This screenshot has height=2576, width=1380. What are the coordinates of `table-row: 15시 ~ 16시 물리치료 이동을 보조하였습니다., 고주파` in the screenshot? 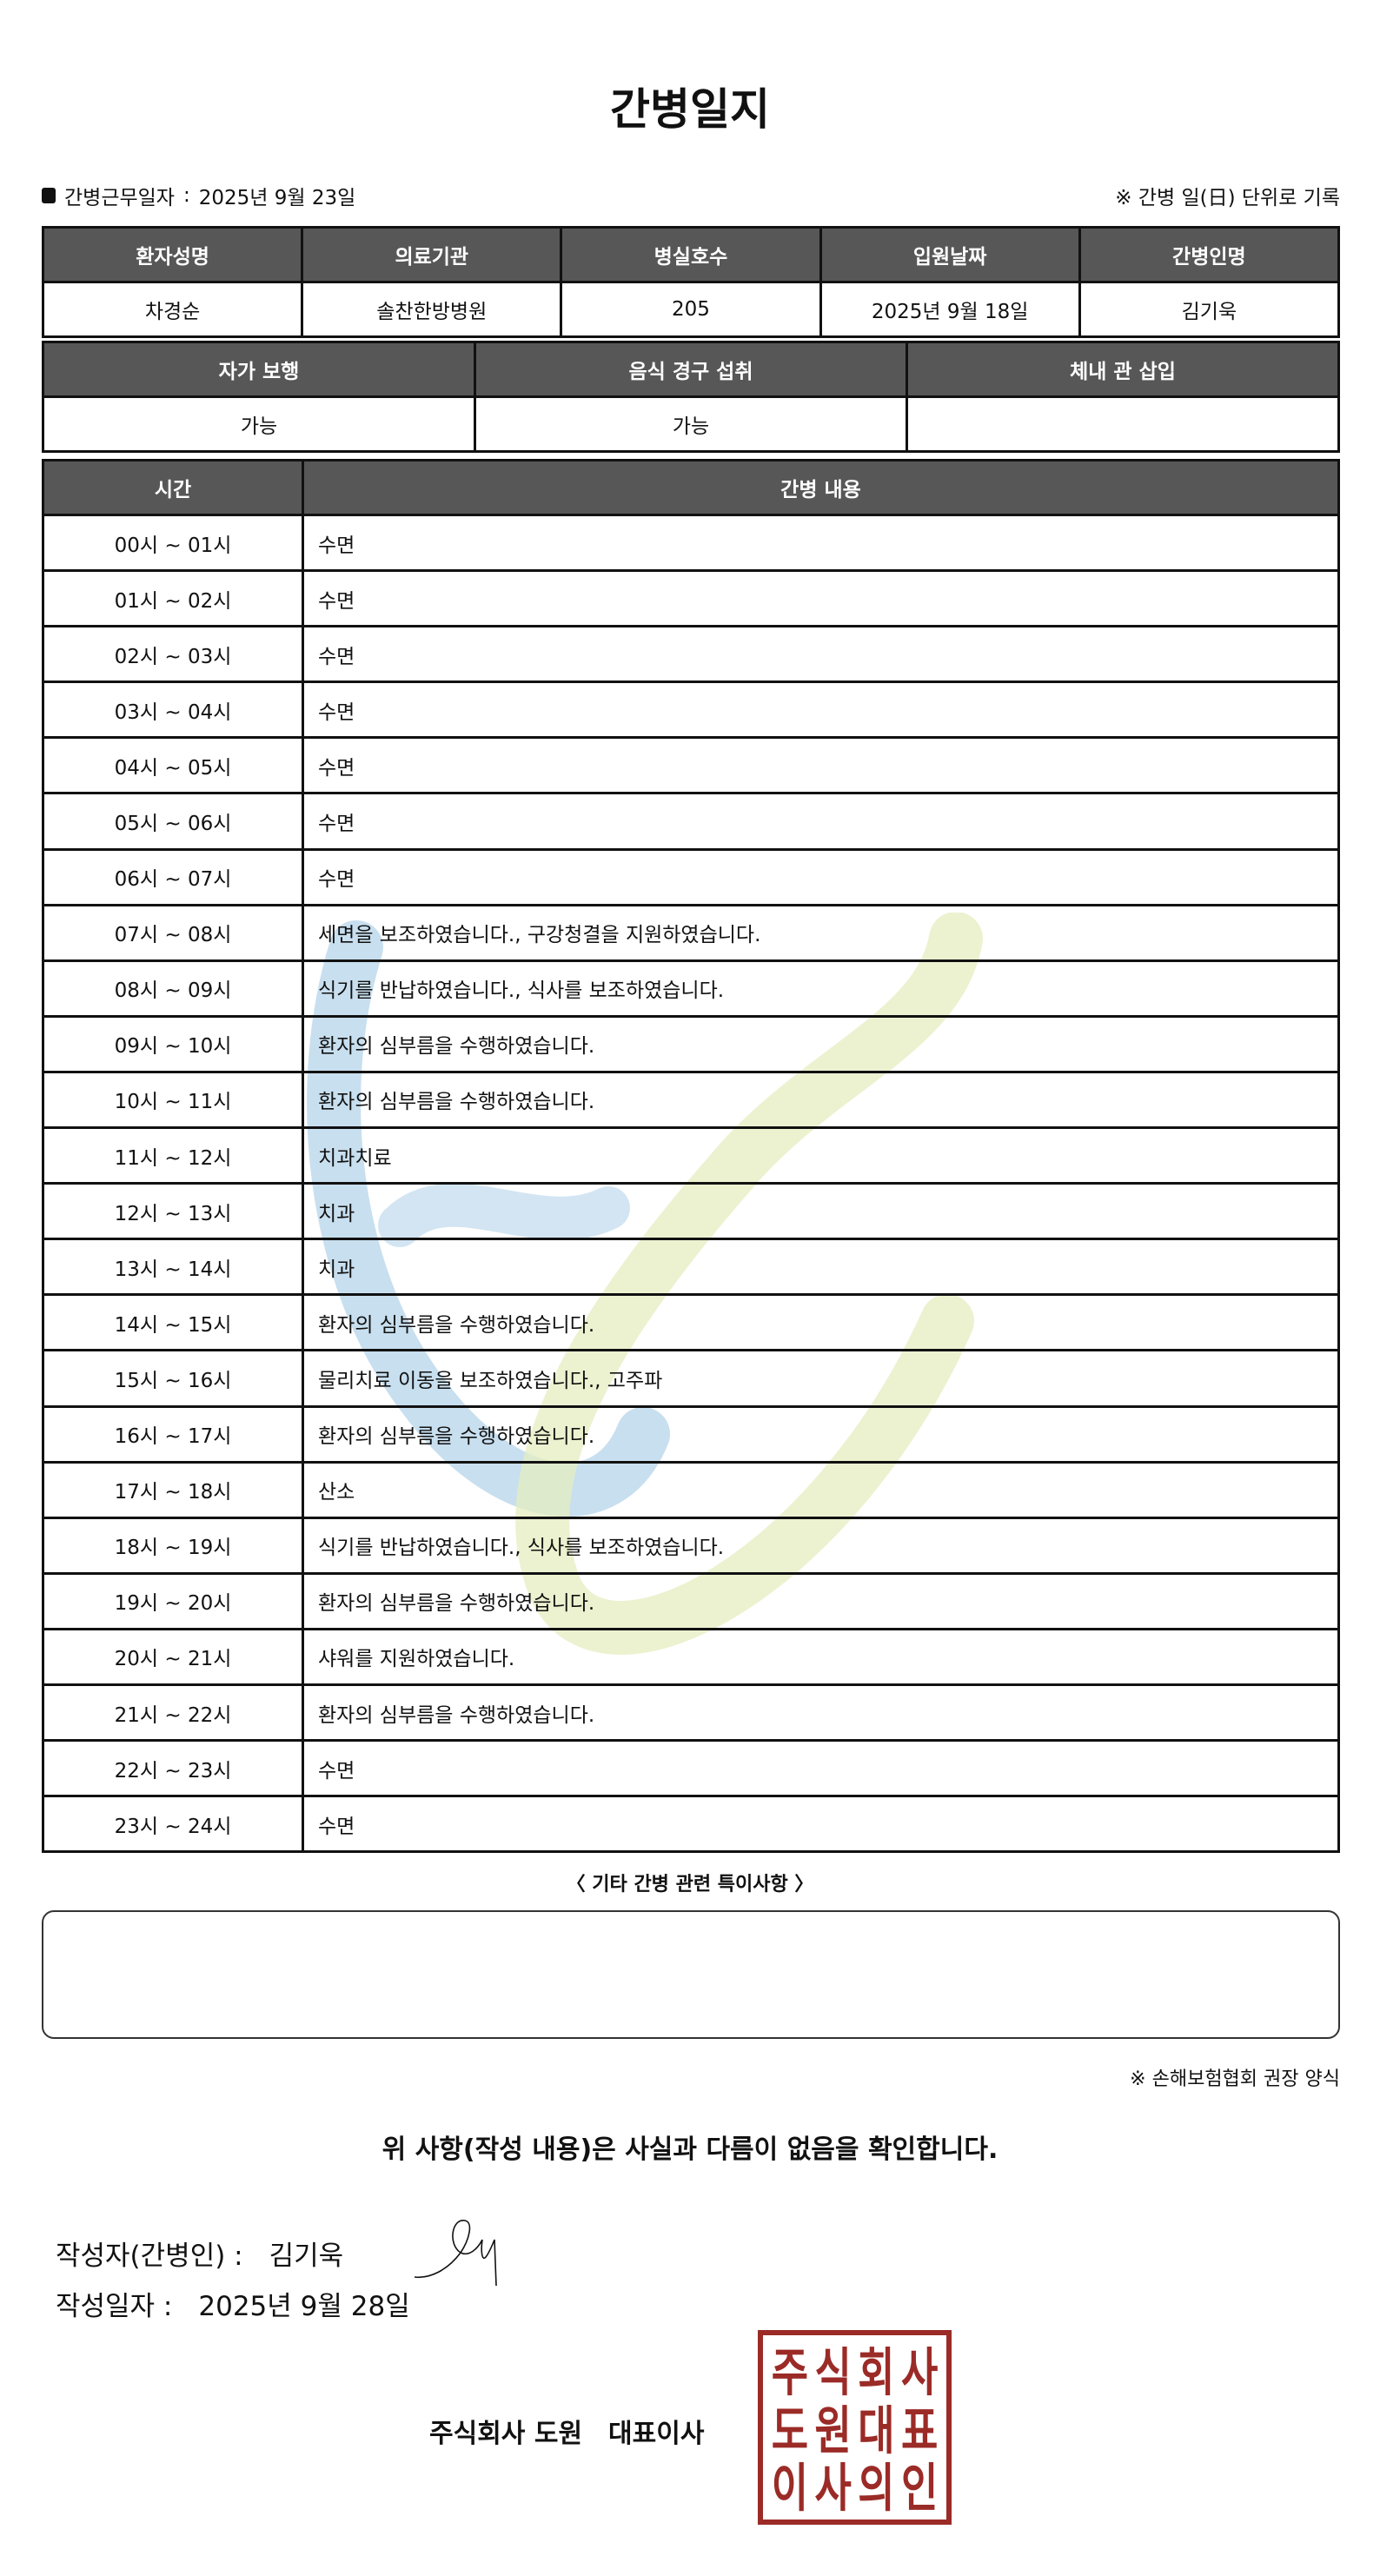 It's located at (691, 1378).